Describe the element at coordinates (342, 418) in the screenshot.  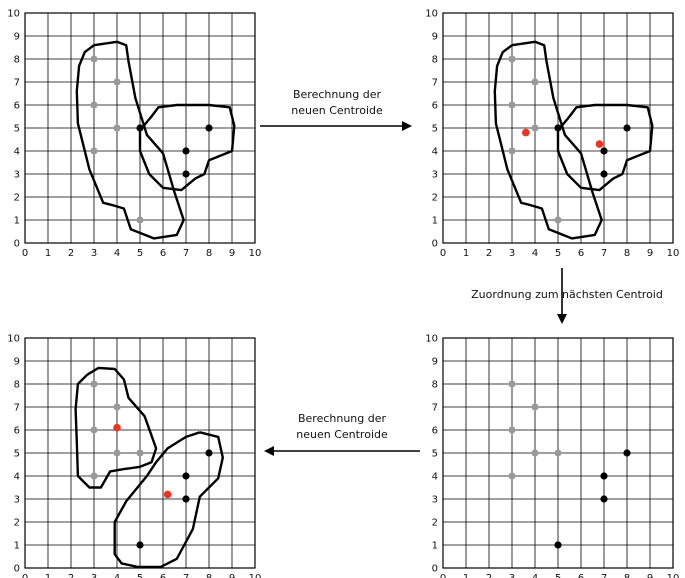
I see `arrow-bottom-label-line1: Berechnung der` at that location.